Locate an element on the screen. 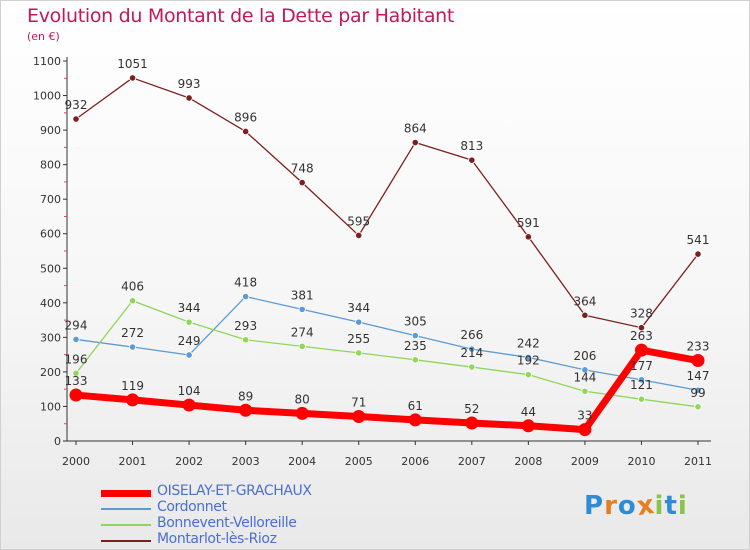 This screenshot has width=750, height=550. data-label: 119 is located at coordinates (132, 386).